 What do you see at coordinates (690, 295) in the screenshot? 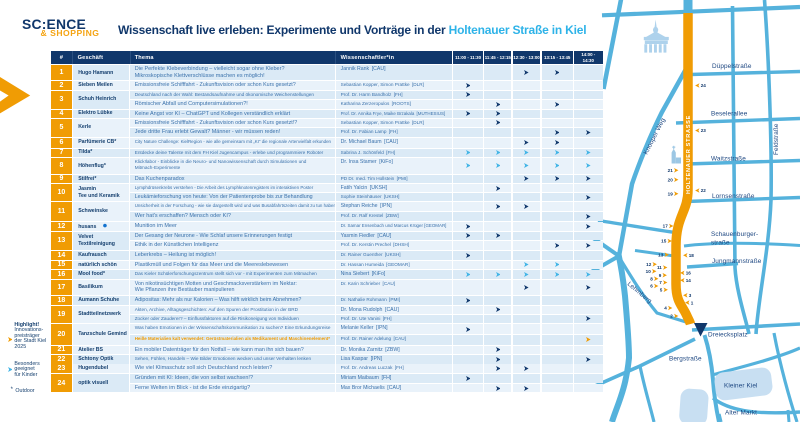
I see `svg-text: 3` at bounding box center [690, 295].